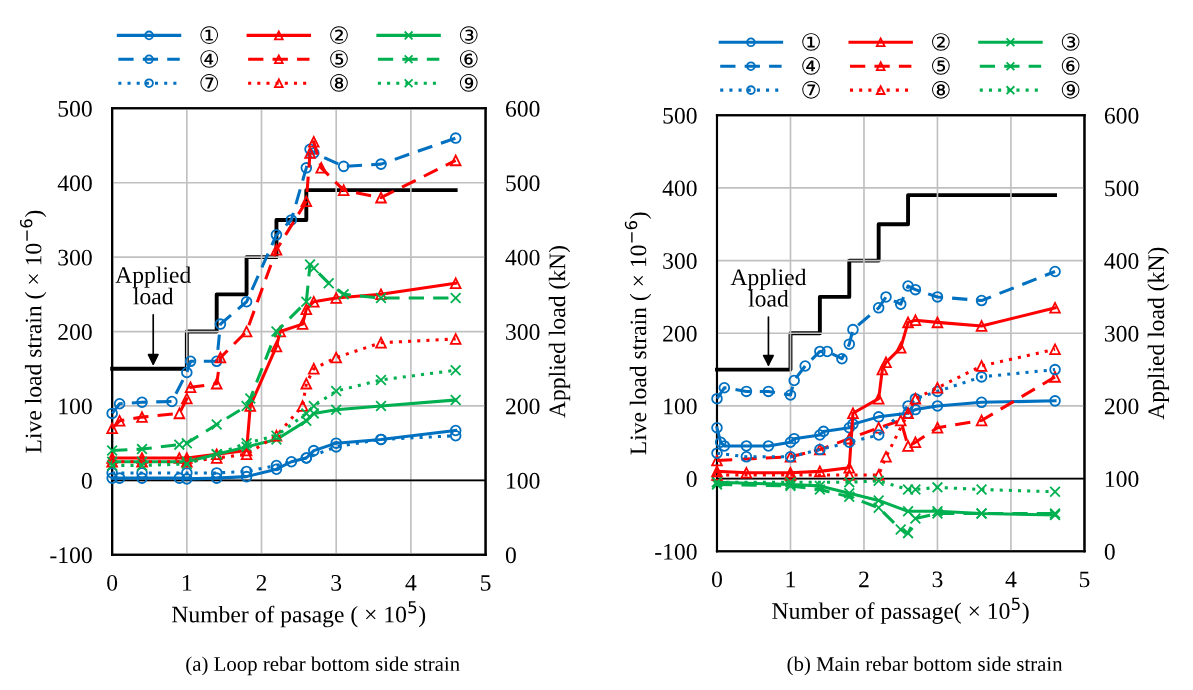 The image size is (1193, 690). I want to click on x-axis-title: Number of passage( × 10$^{5}$), so click(900, 610).